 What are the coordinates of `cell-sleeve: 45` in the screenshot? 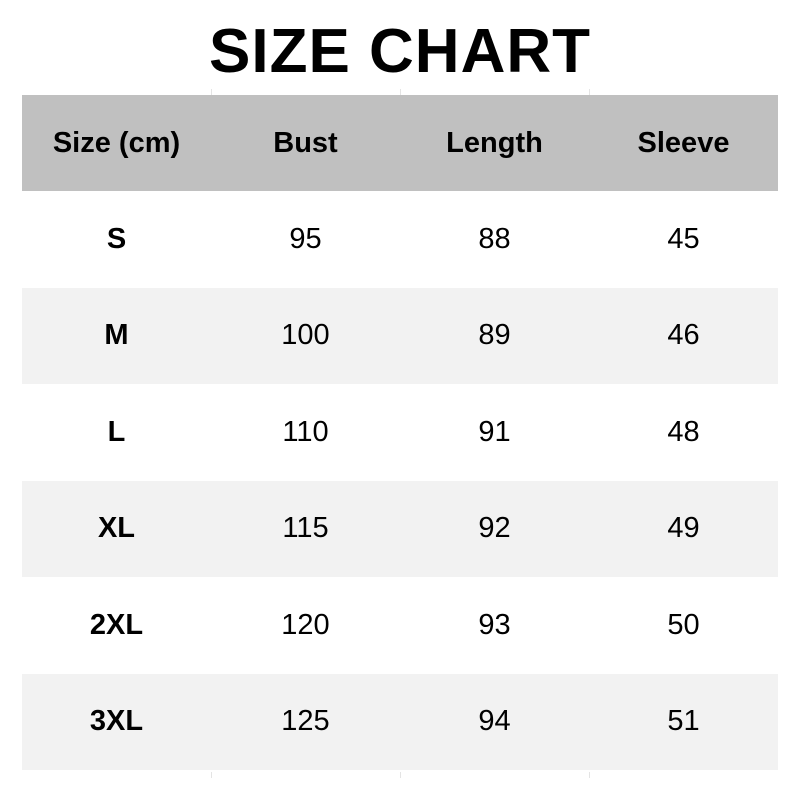 It's located at (683, 238).